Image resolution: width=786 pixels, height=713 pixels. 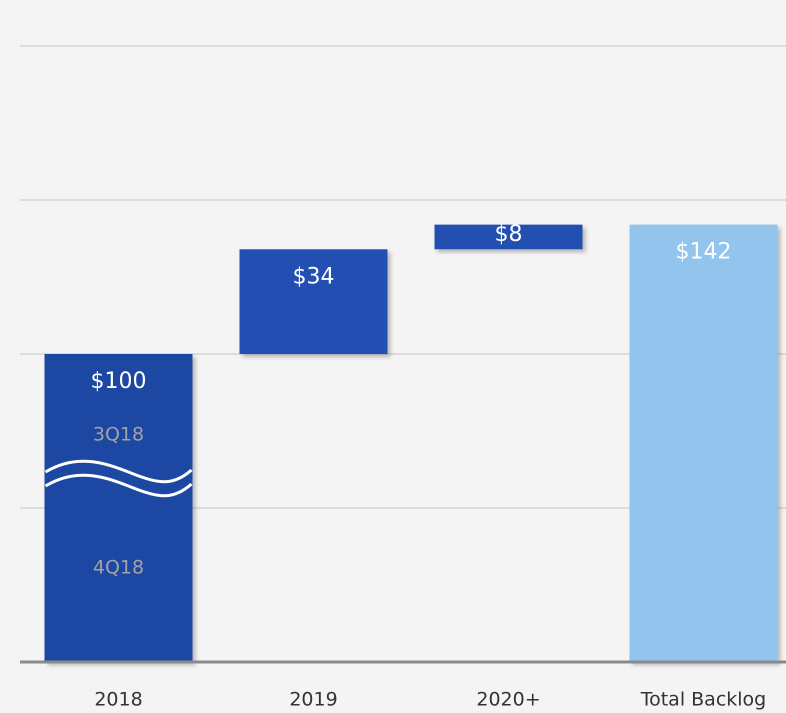 I want to click on annotation: 3Q18, so click(x=118, y=435).